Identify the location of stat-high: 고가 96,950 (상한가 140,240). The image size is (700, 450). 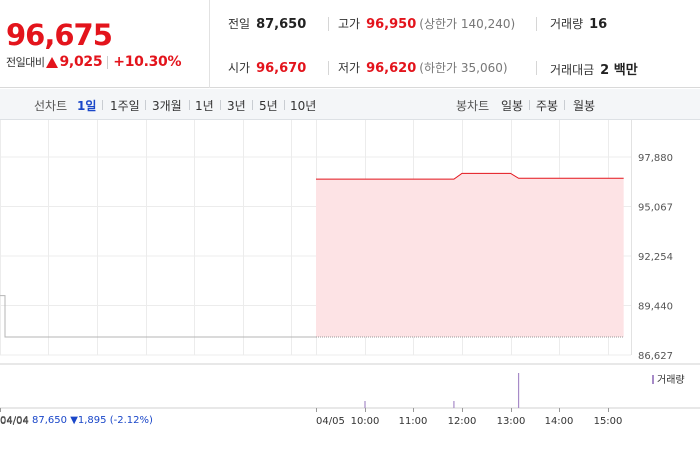
(426, 23).